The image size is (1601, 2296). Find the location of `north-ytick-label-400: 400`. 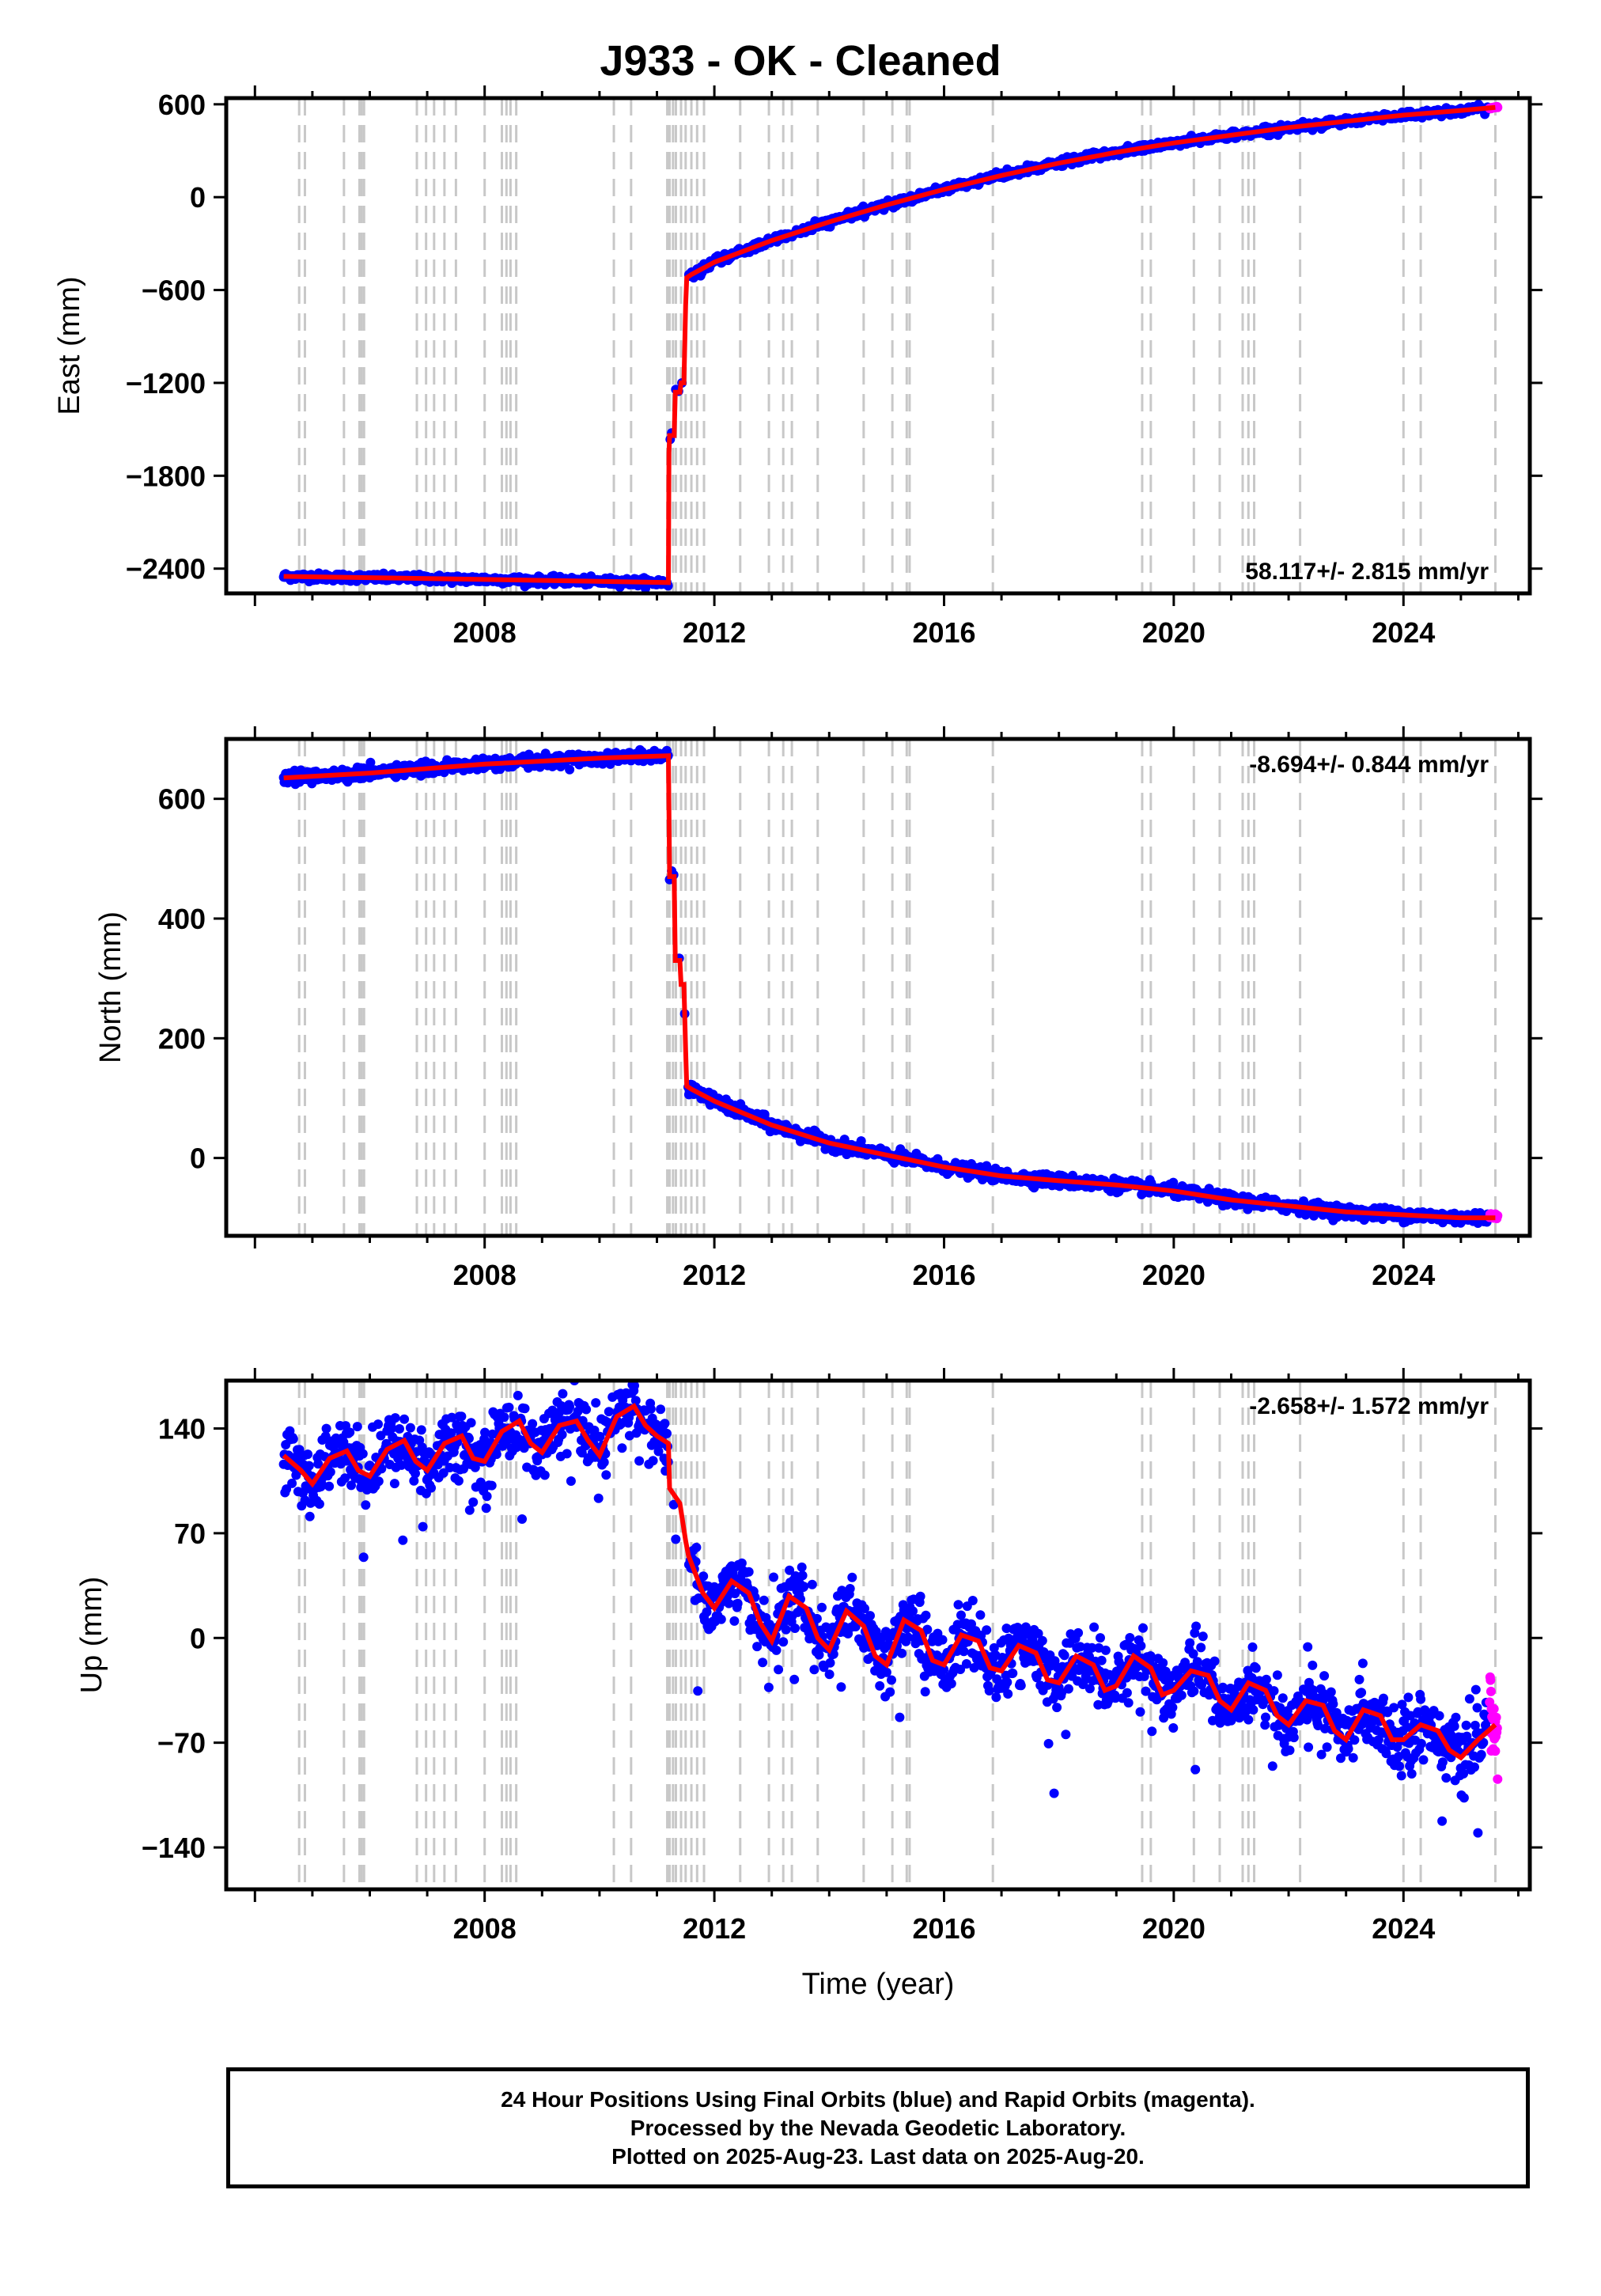

north-ytick-label-400: 400 is located at coordinates (182, 919).